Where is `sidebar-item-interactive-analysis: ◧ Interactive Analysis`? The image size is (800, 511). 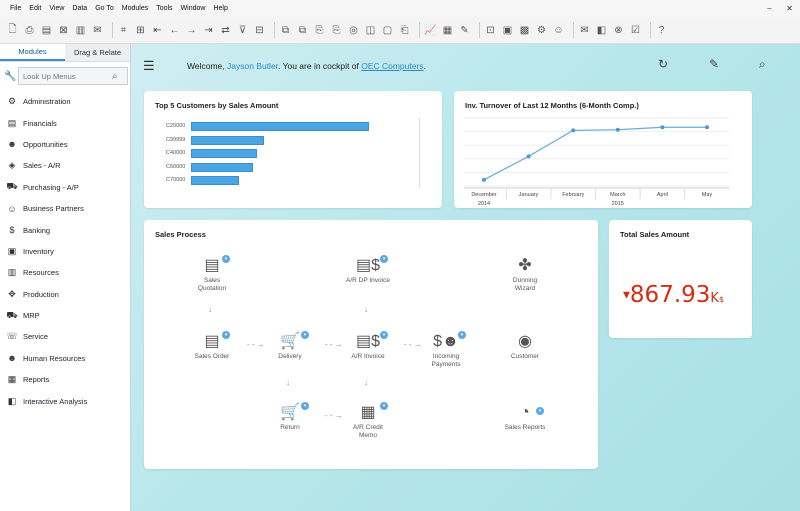
sidebar-item-interactive-analysis: ◧ Interactive Analysis is located at coordinates (65, 400).